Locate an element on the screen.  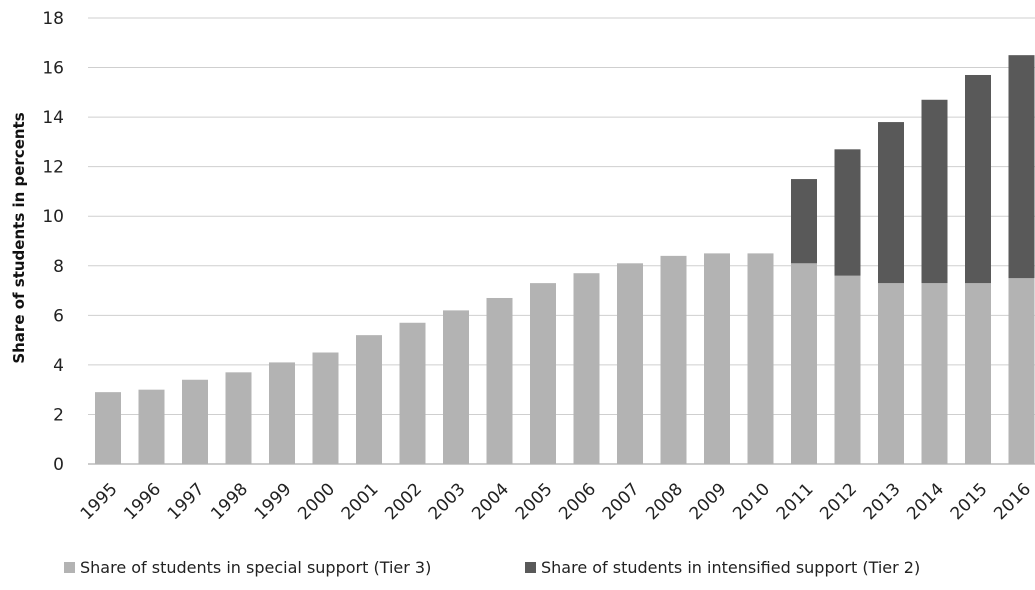
y-tick-label: 6 is located at coordinates (58, 316).